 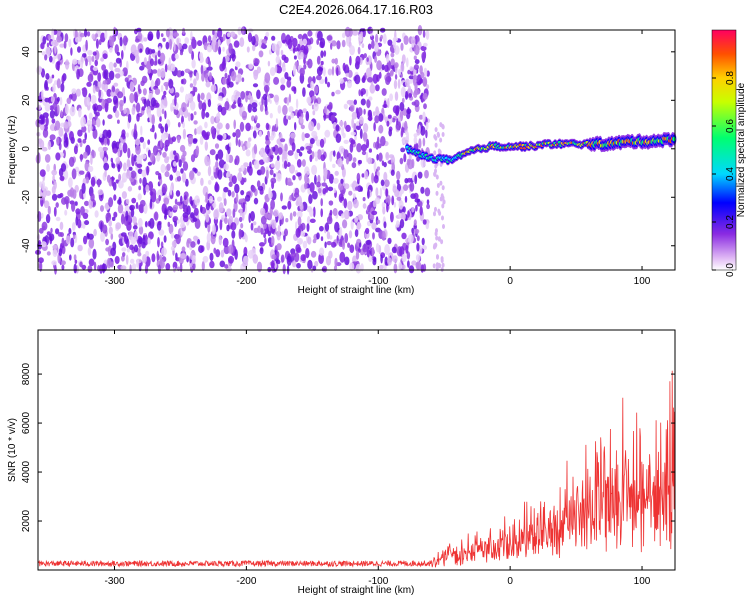 I want to click on y-tick-label: 6000, so click(x=26, y=423).